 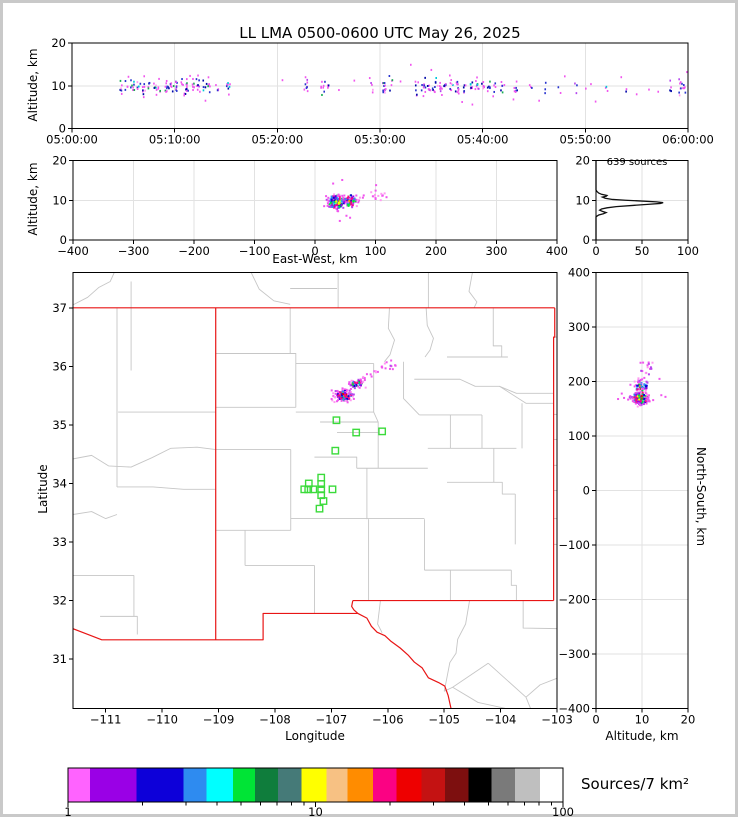 What do you see at coordinates (33, 199) in the screenshot?
I see `ew-panel-ylabel: Altitude, km` at bounding box center [33, 199].